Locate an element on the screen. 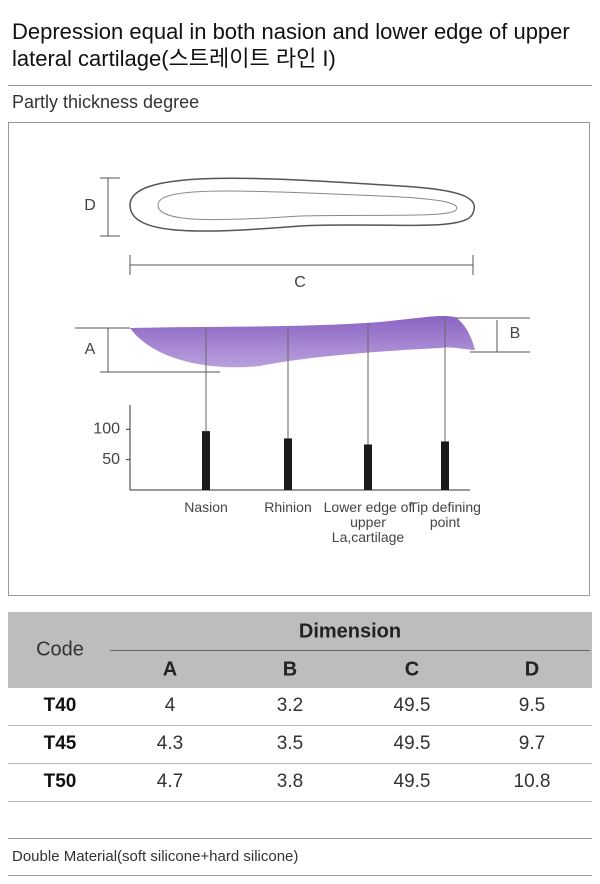 This screenshot has width=600, height=884. column-header: A is located at coordinates (170, 669).